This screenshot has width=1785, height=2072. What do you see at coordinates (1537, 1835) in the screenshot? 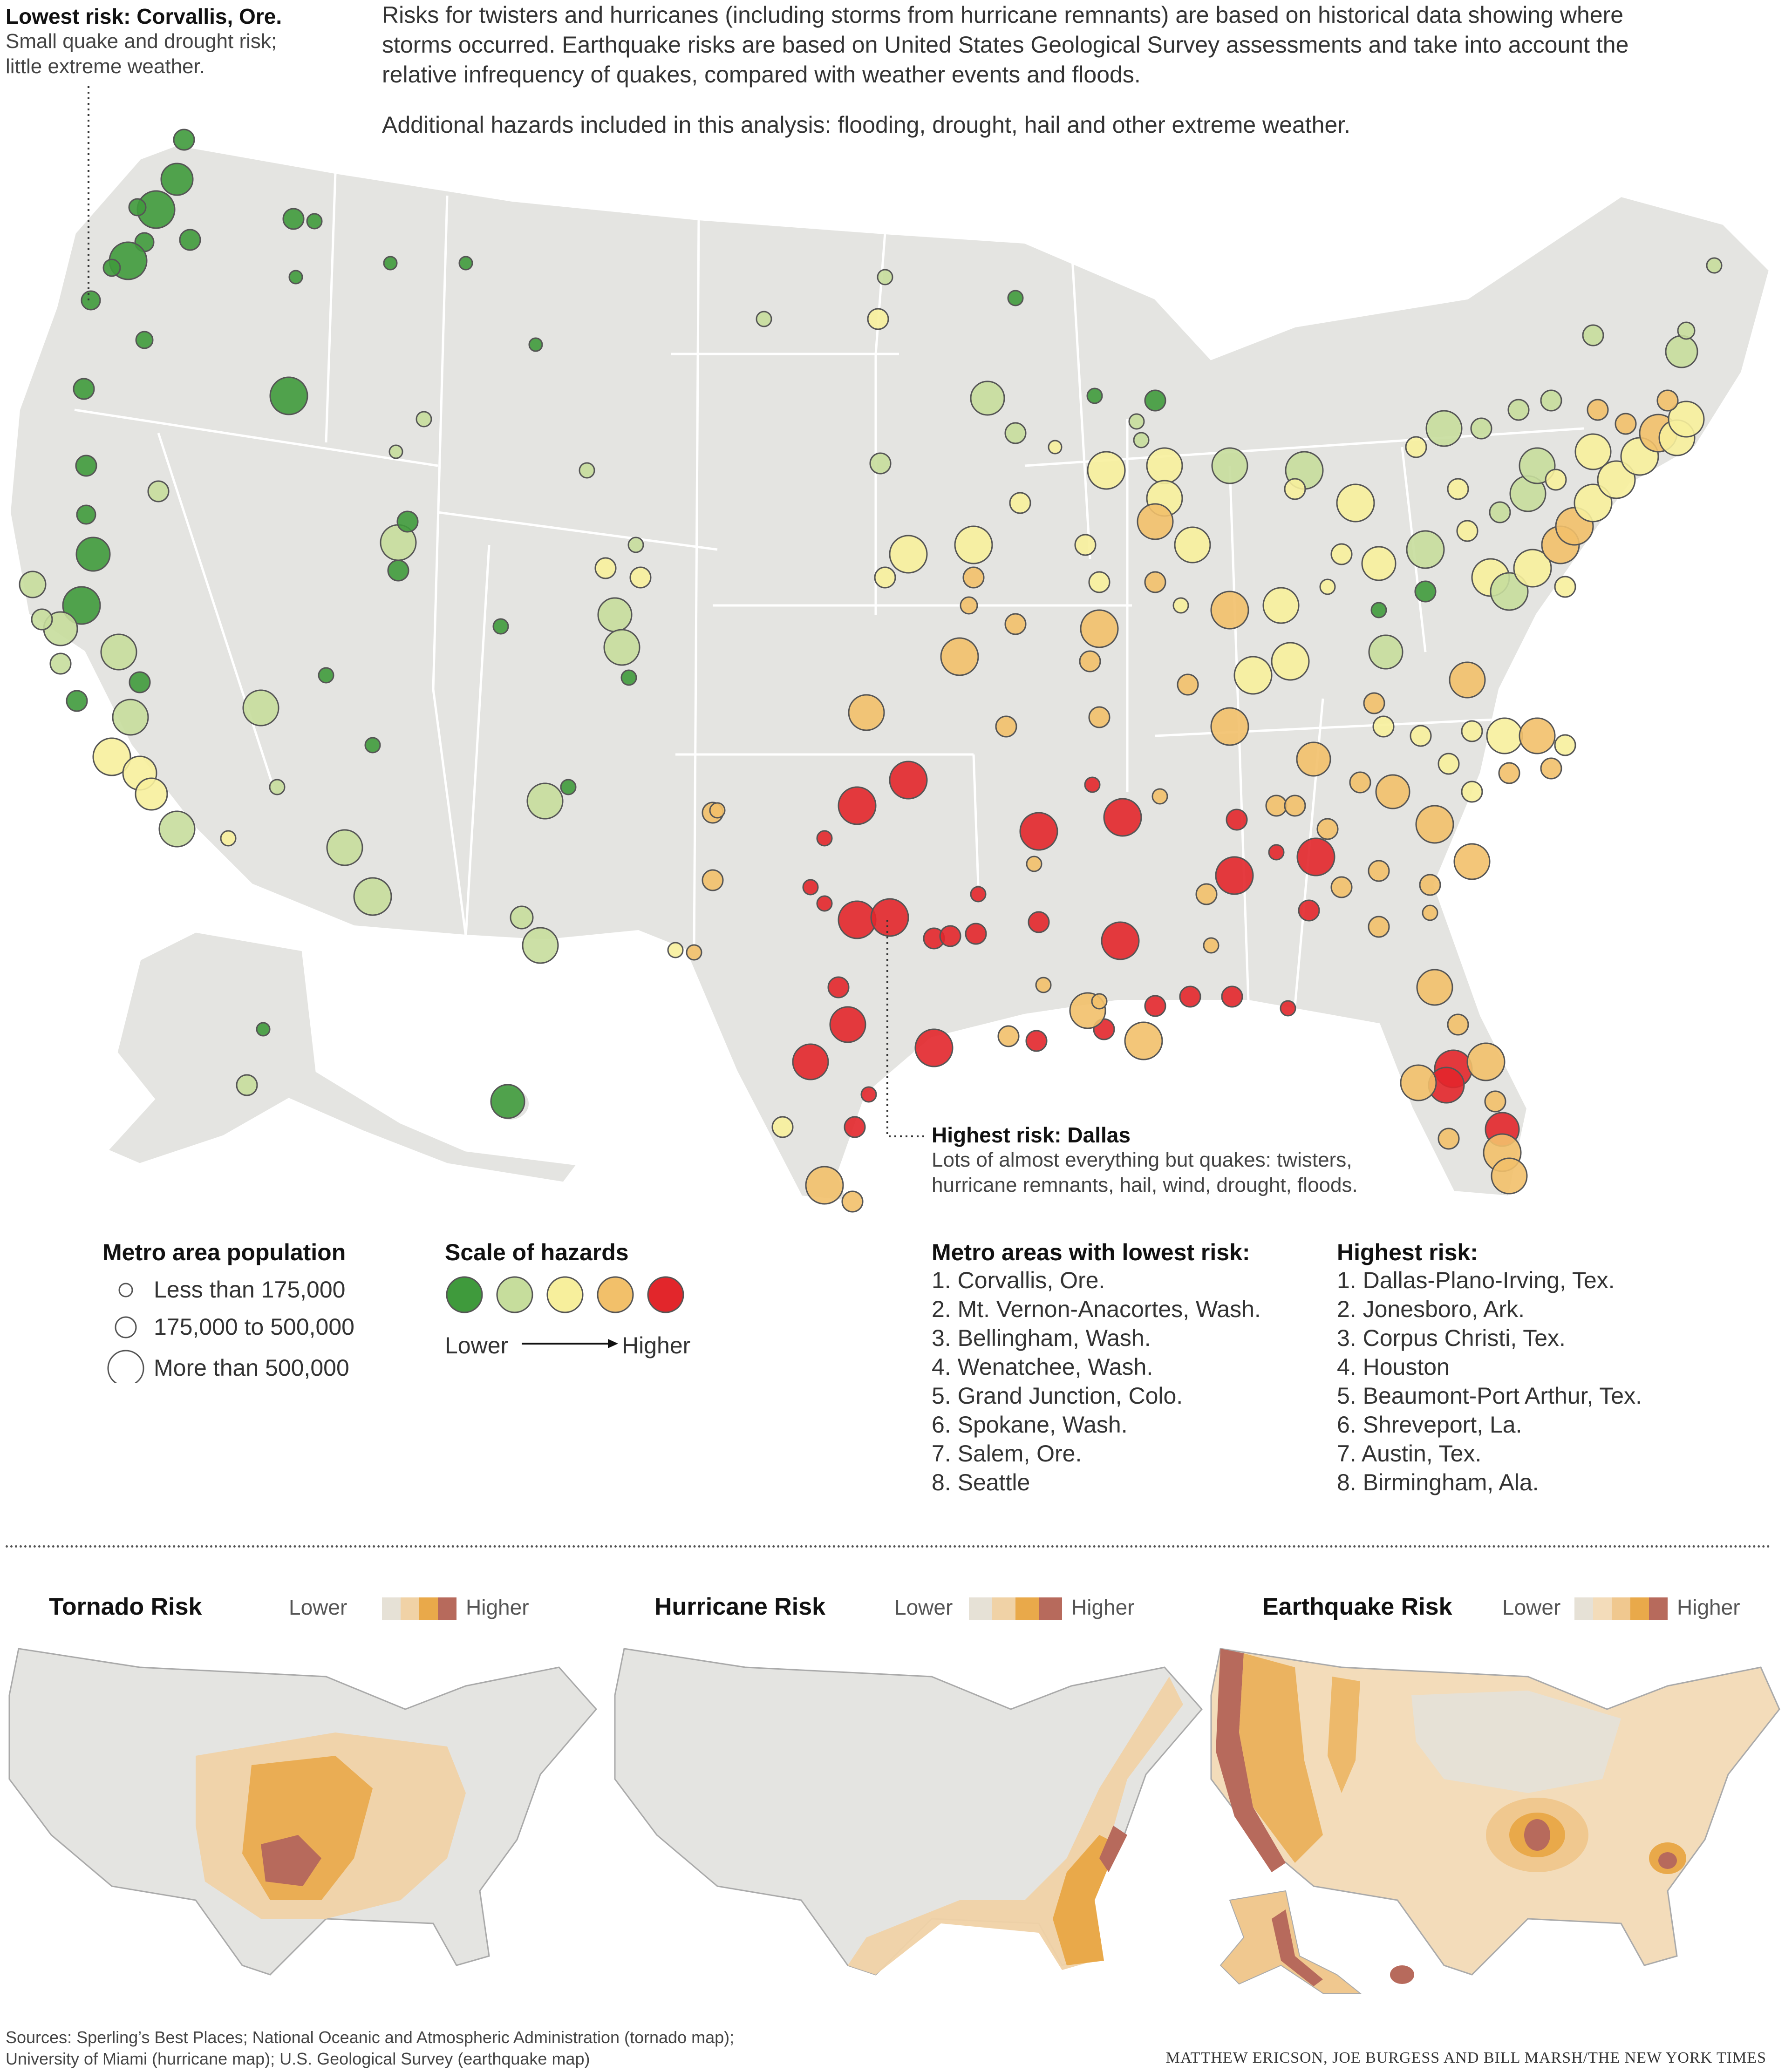
I see `earthquake-new-madrid-high` at bounding box center [1537, 1835].